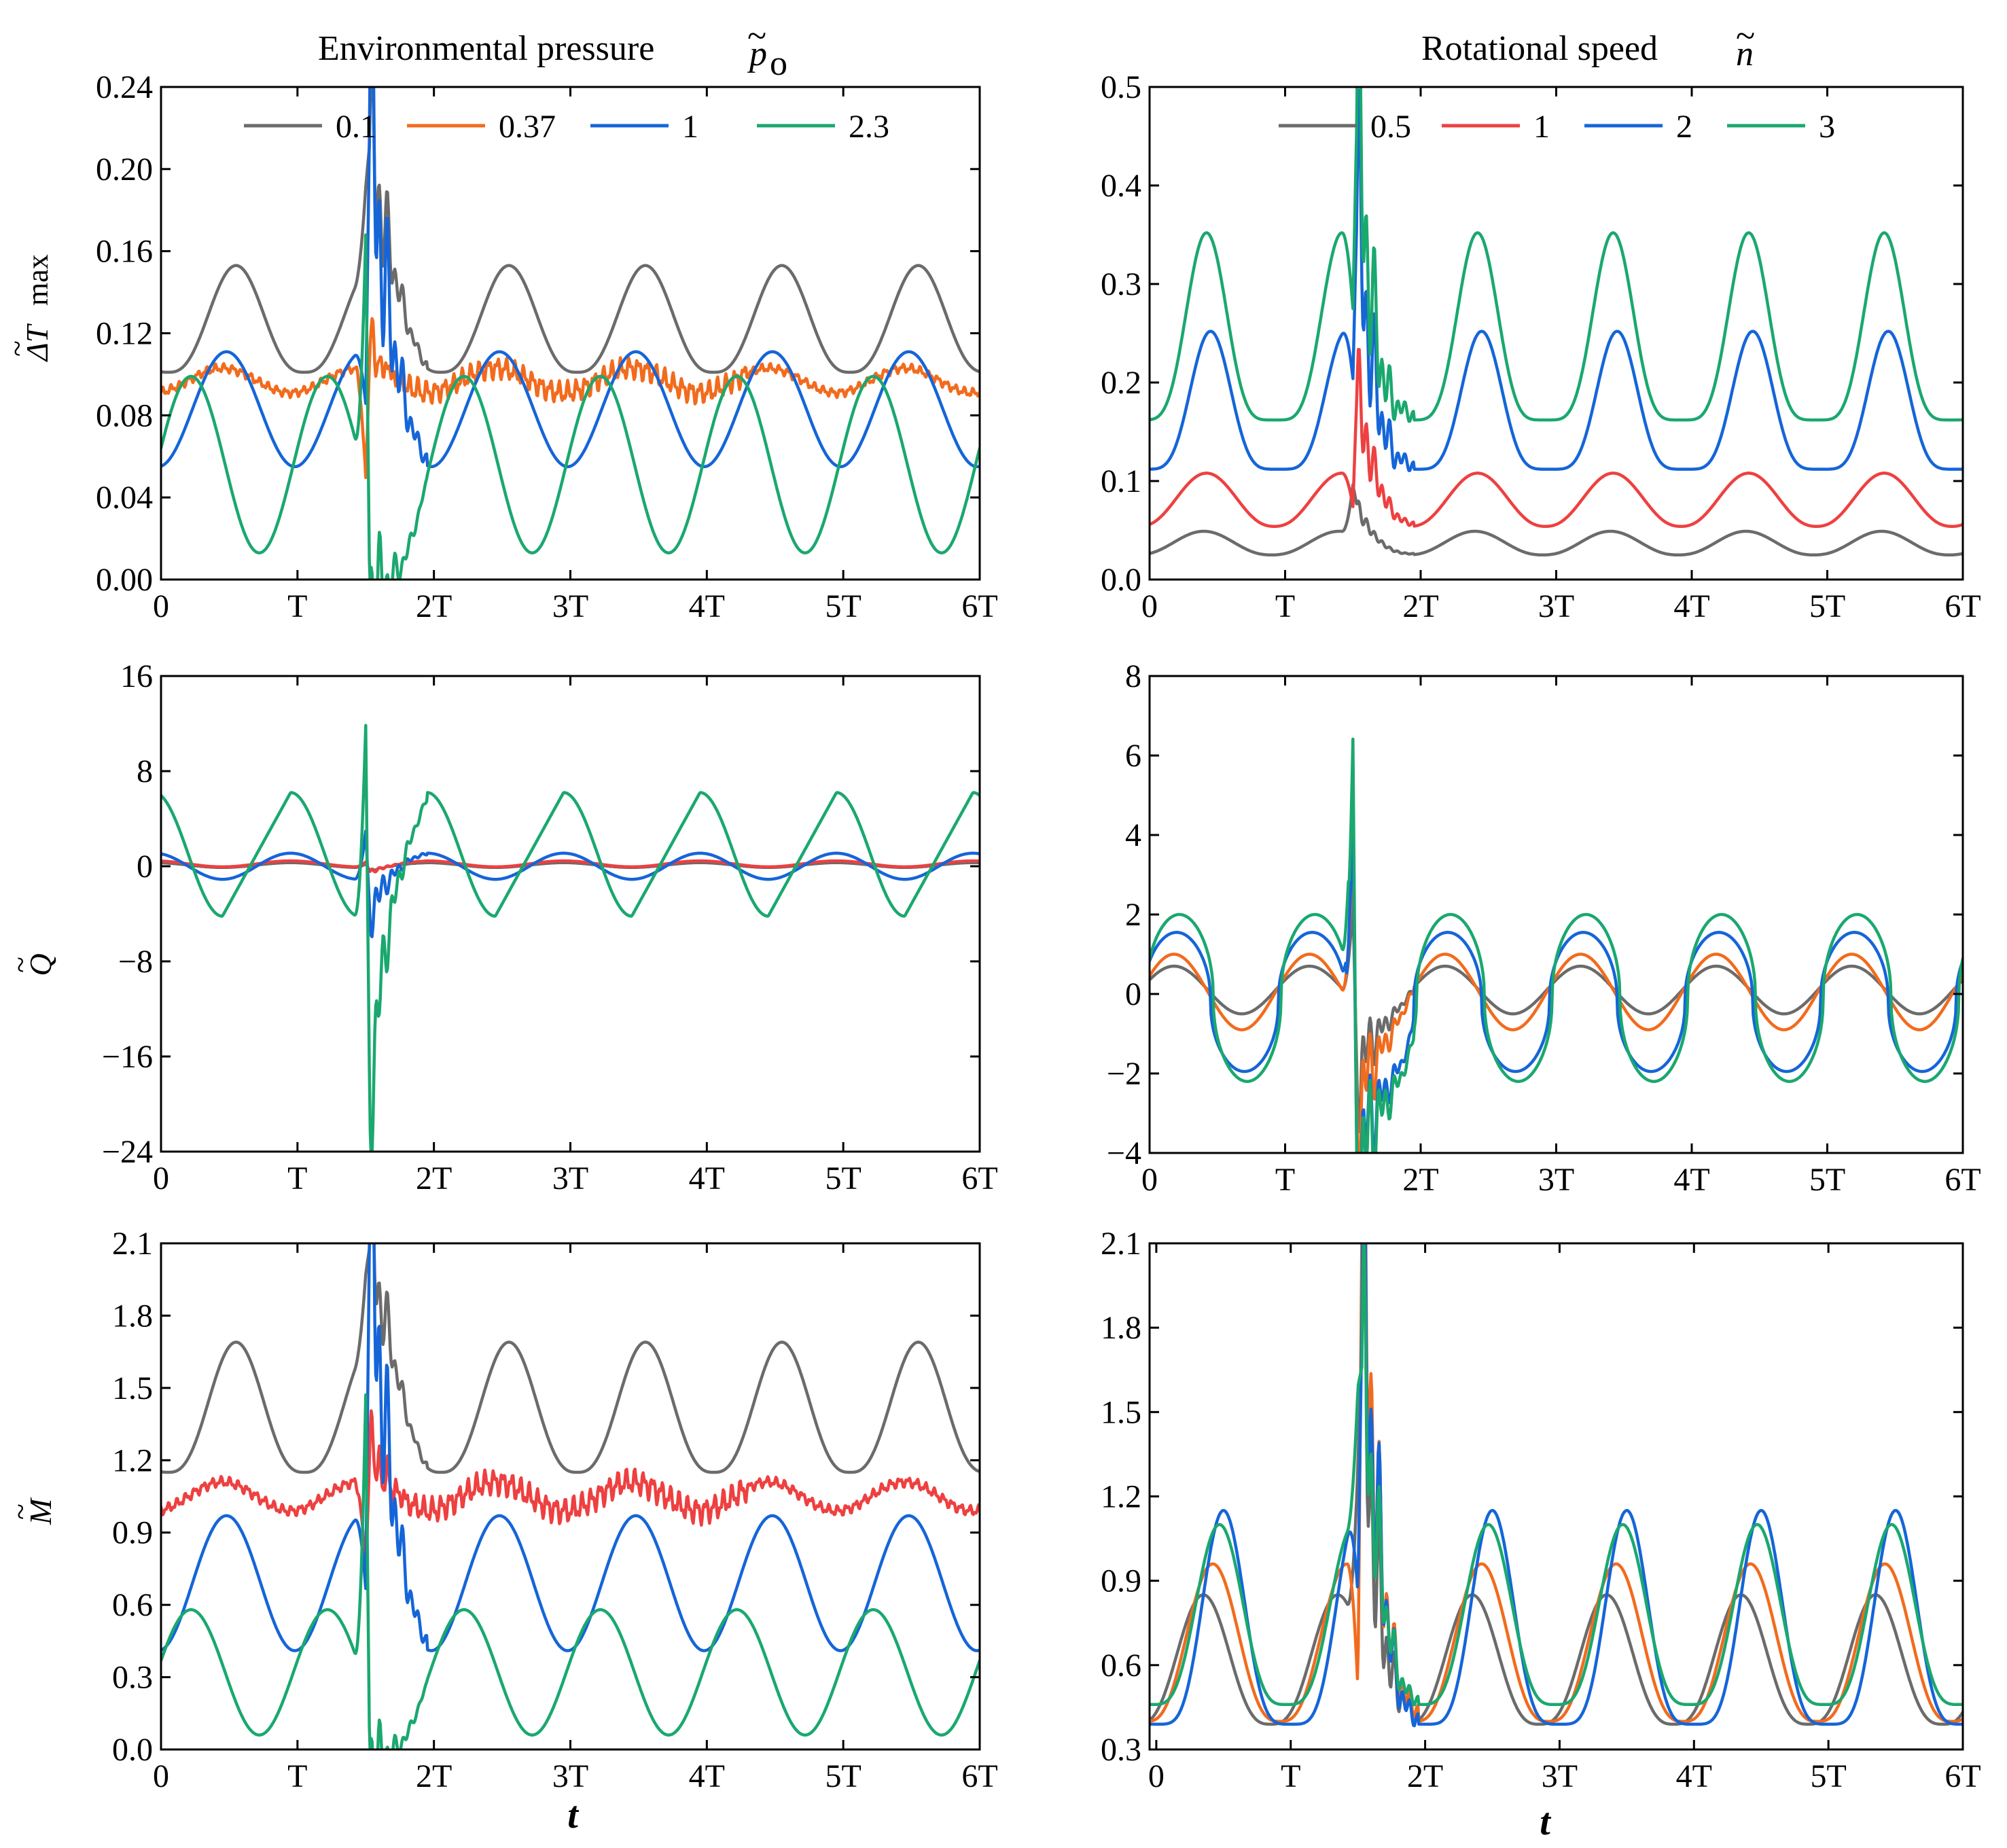  Describe the element at coordinates (124, 87) in the screenshot. I see `y-tick-label: 0.24` at that location.